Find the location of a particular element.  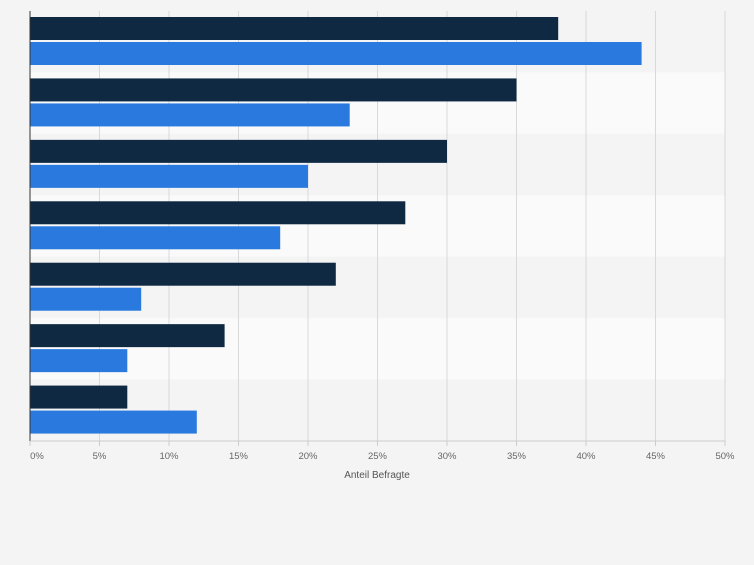

x-tick-label-25: 25% is located at coordinates (378, 456).